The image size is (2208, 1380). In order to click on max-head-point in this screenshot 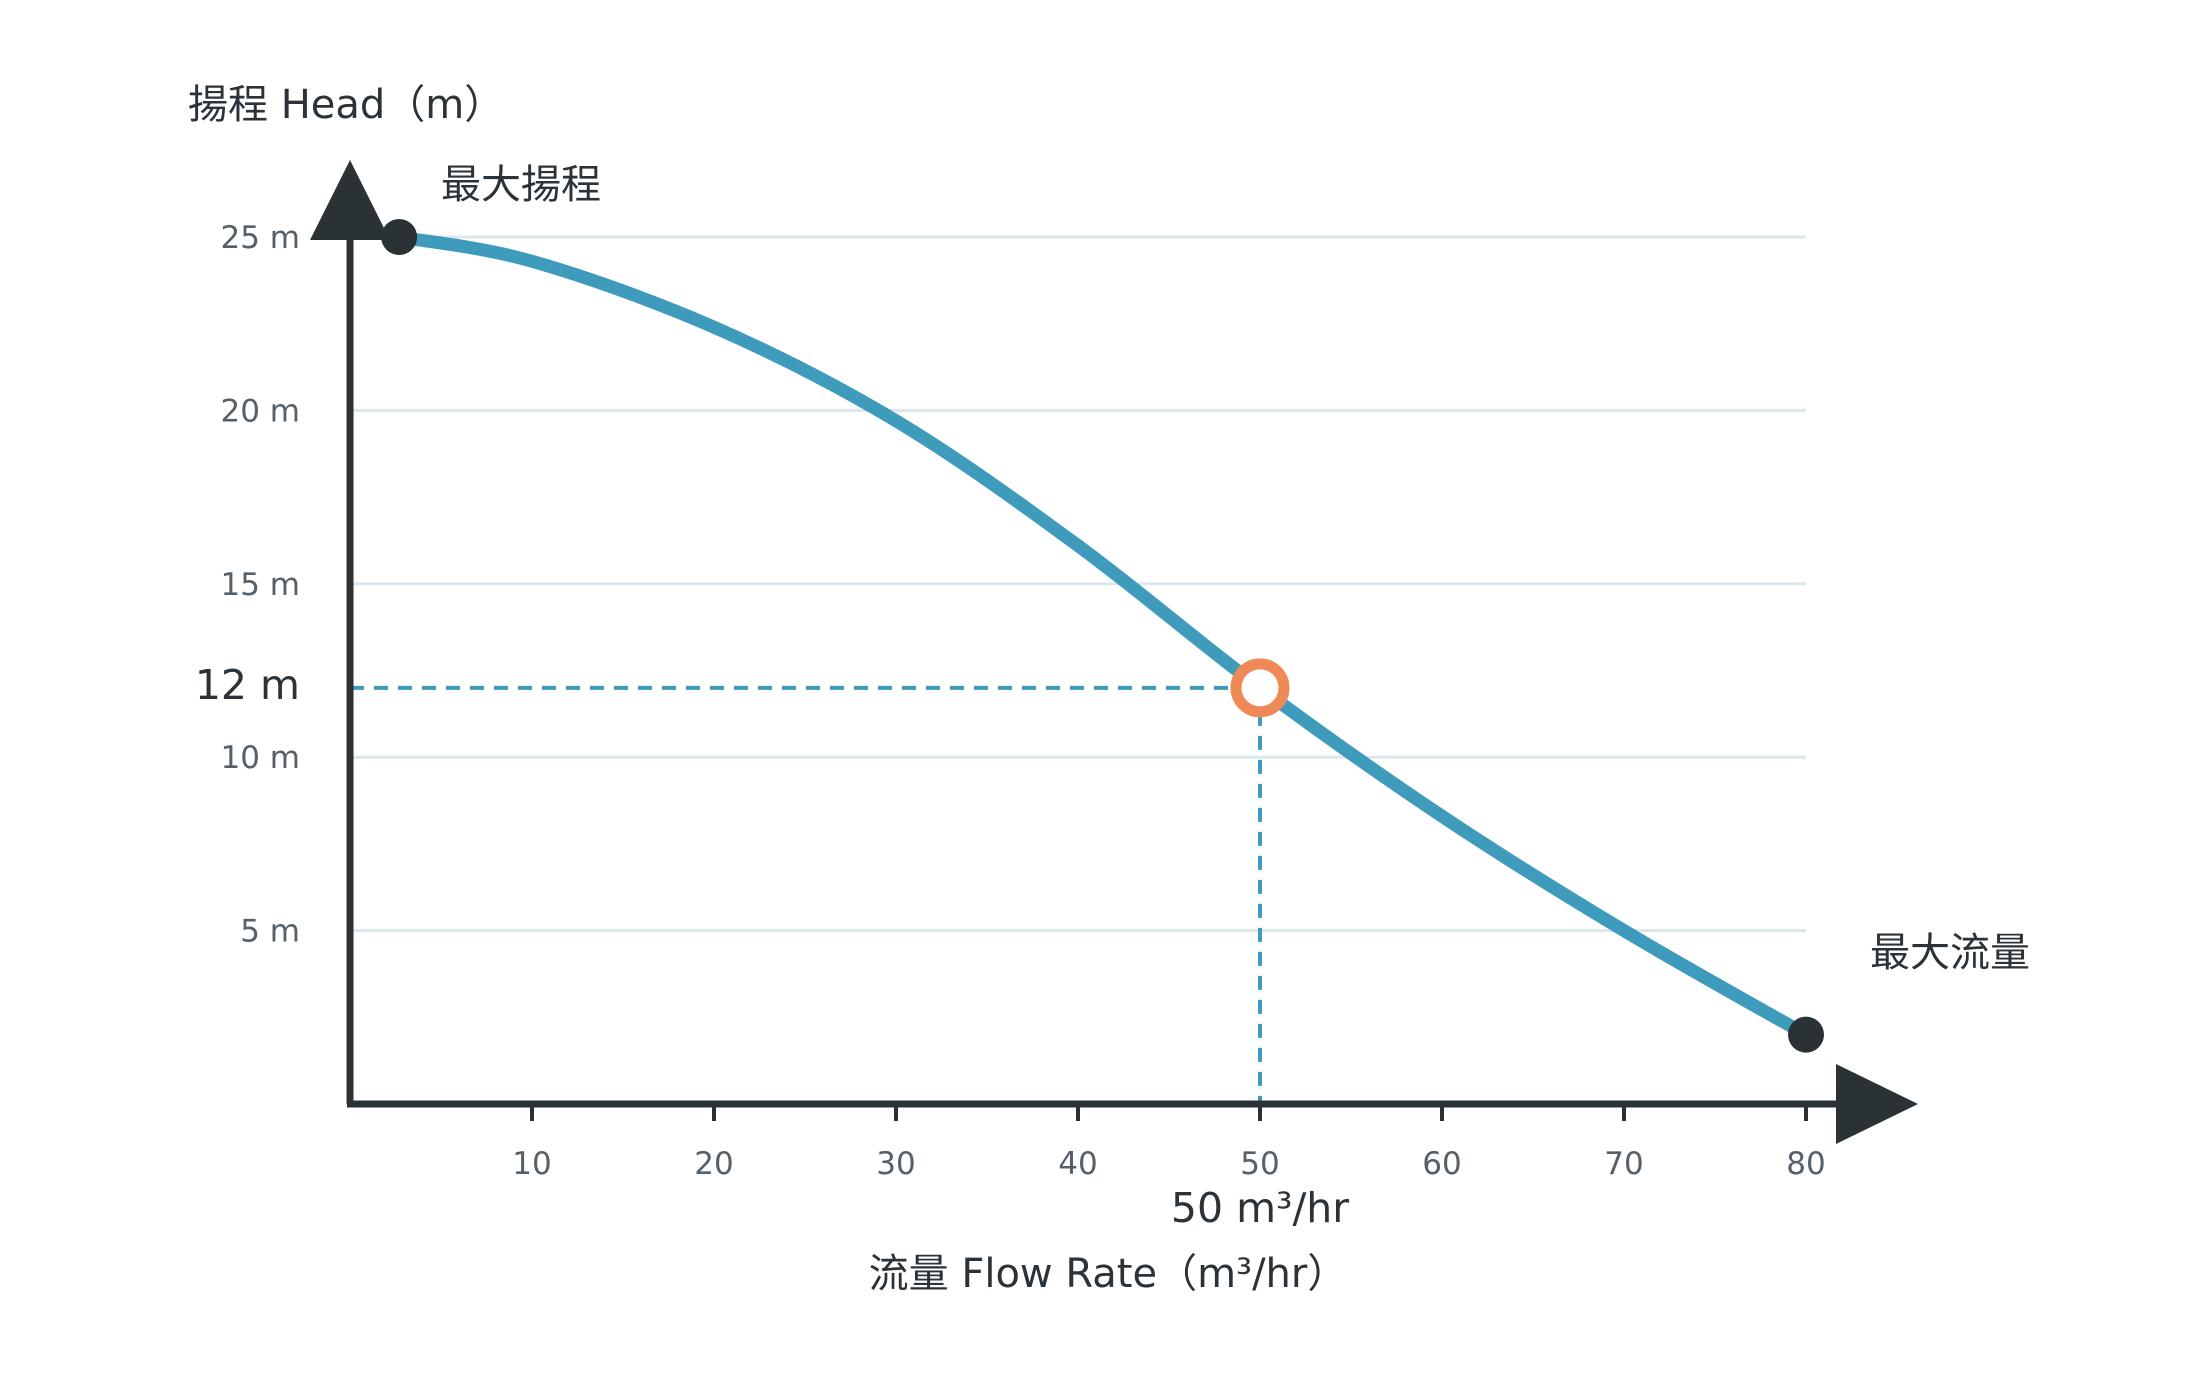, I will do `click(399, 237)`.